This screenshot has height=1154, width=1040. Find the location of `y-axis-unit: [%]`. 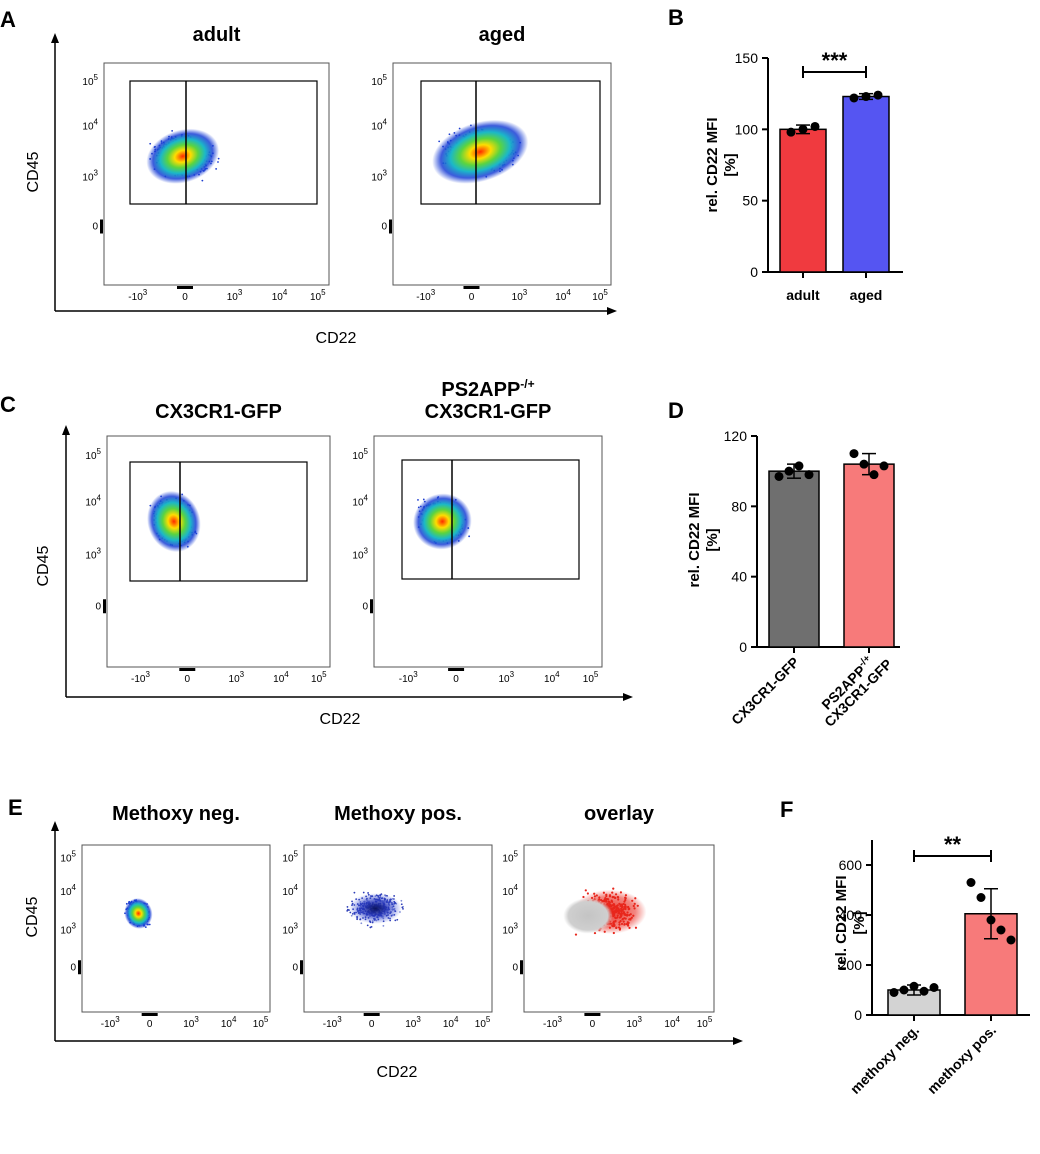

y-axis-unit: [%] is located at coordinates (712, 539).